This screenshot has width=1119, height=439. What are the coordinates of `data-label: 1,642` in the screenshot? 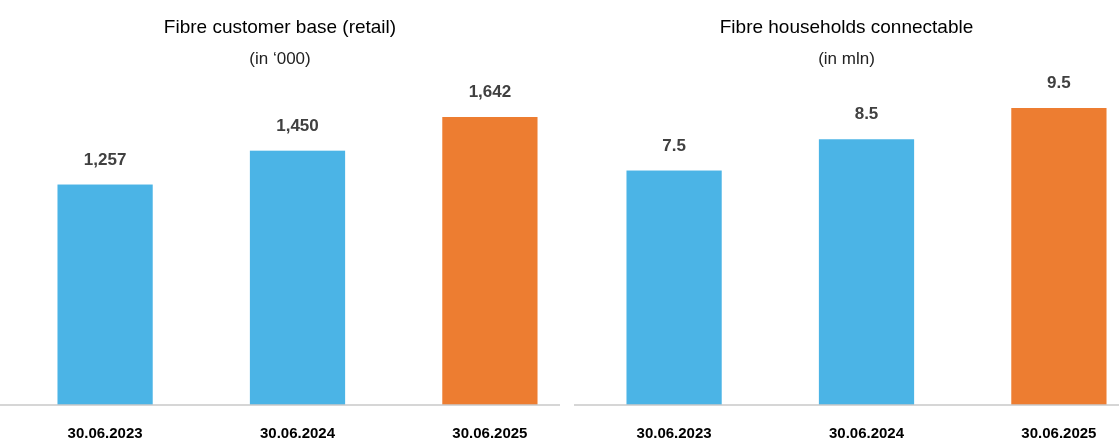 It's located at (490, 91).